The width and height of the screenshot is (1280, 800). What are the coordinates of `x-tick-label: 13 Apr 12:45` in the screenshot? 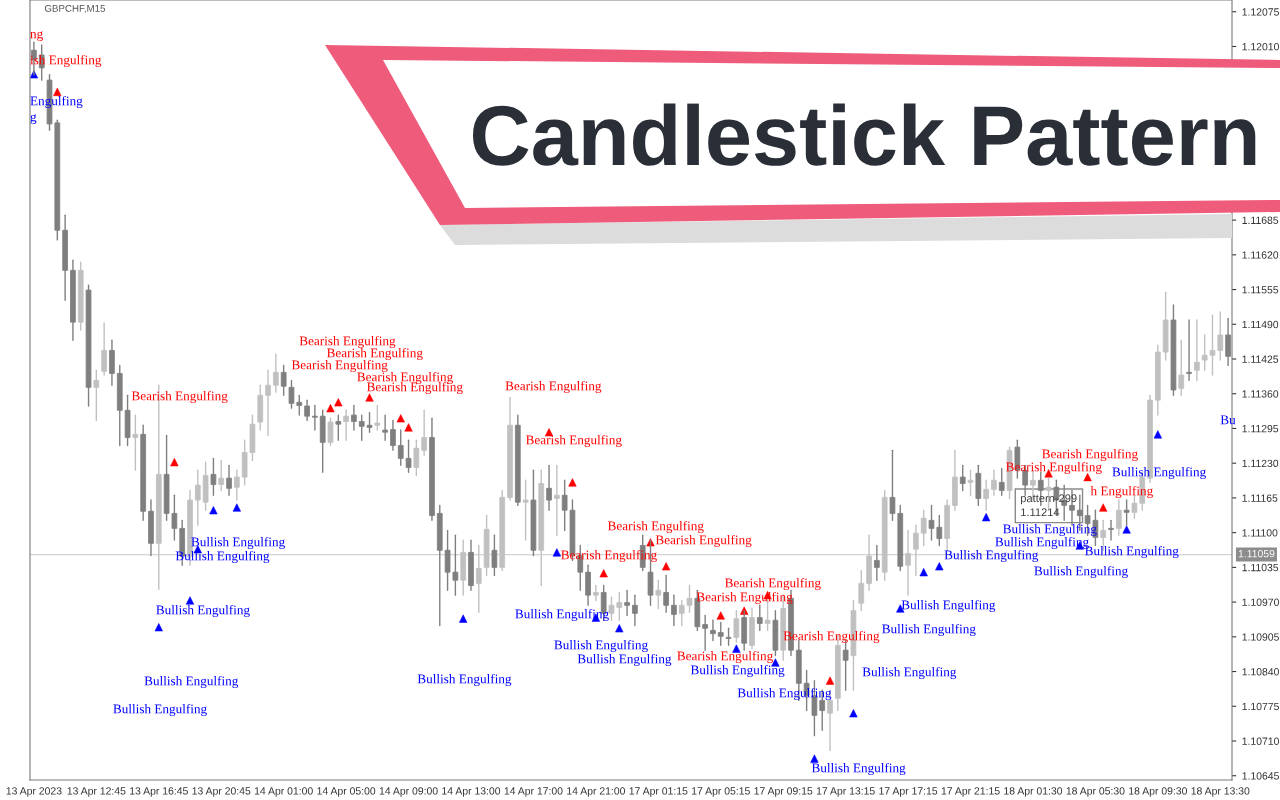 It's located at (96, 792).